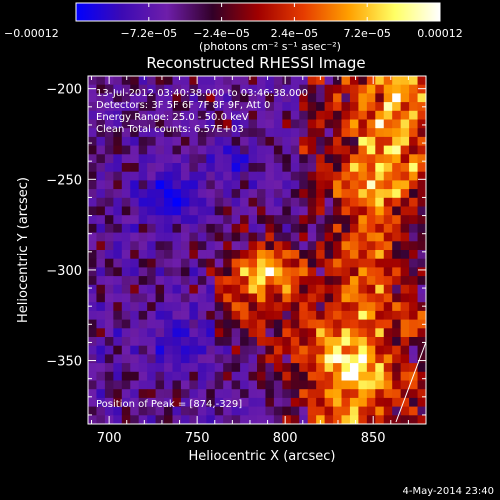  What do you see at coordinates (411, 382) in the screenshot?
I see `limb-line` at bounding box center [411, 382].